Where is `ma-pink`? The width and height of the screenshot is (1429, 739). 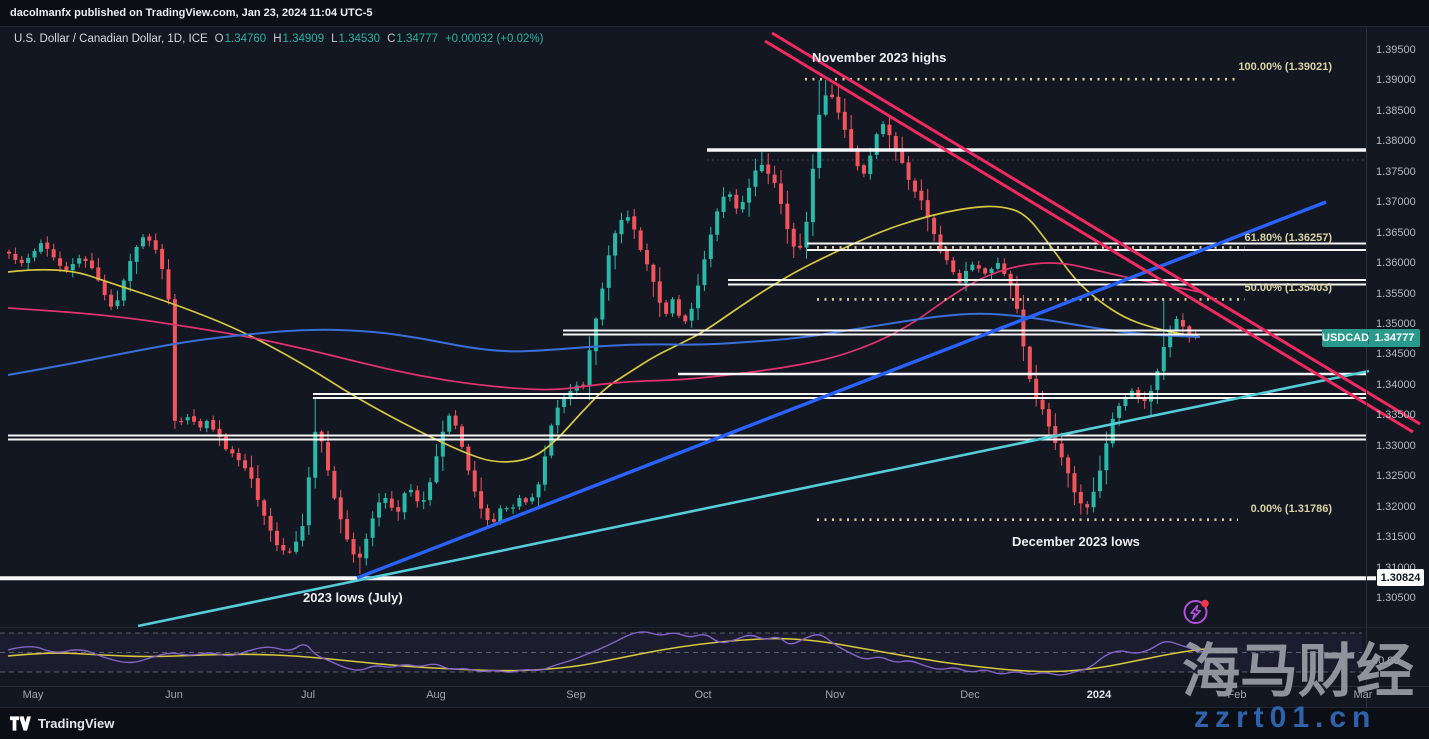
ma-pink is located at coordinates (604, 326).